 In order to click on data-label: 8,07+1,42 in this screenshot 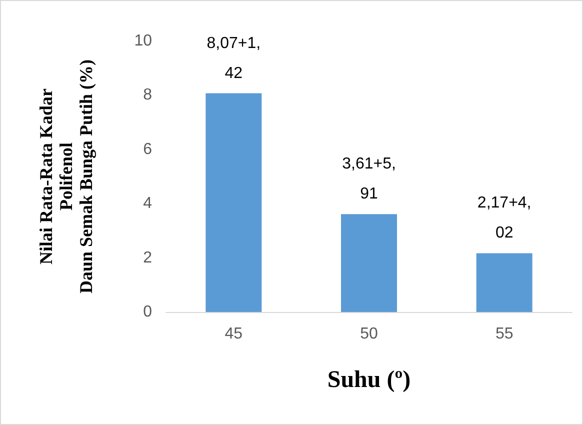, I will do `click(233, 58)`.